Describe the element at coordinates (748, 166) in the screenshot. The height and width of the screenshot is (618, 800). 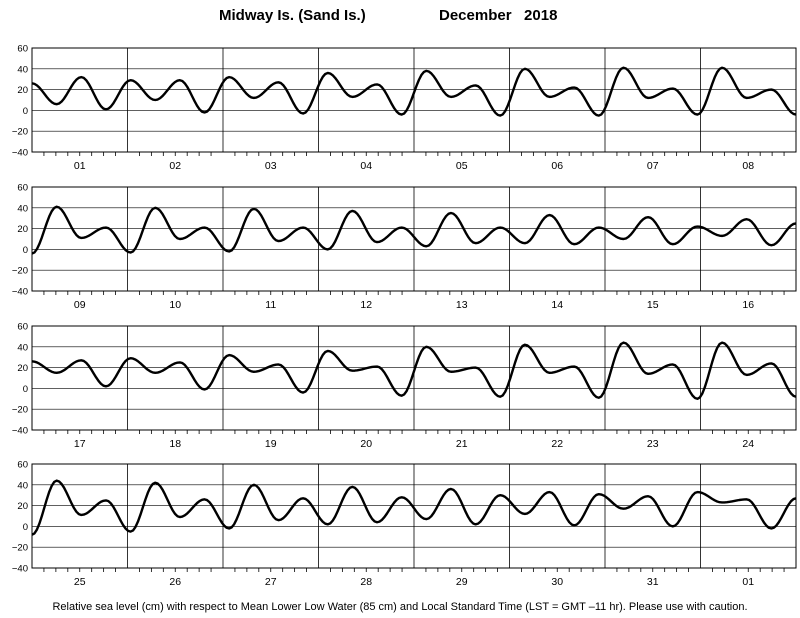
I see `day-label: 08` at that location.